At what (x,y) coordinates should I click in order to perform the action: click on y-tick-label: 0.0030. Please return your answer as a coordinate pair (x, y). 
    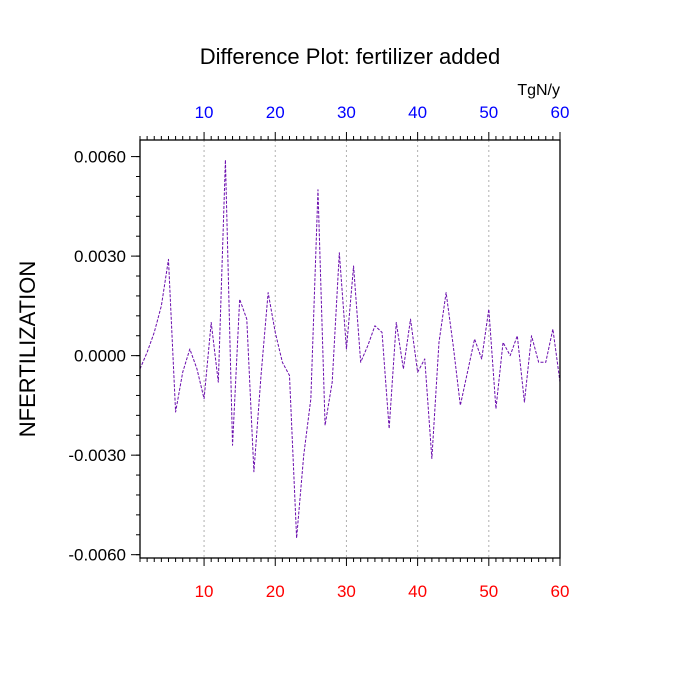
    Looking at the image, I should click on (100, 256).